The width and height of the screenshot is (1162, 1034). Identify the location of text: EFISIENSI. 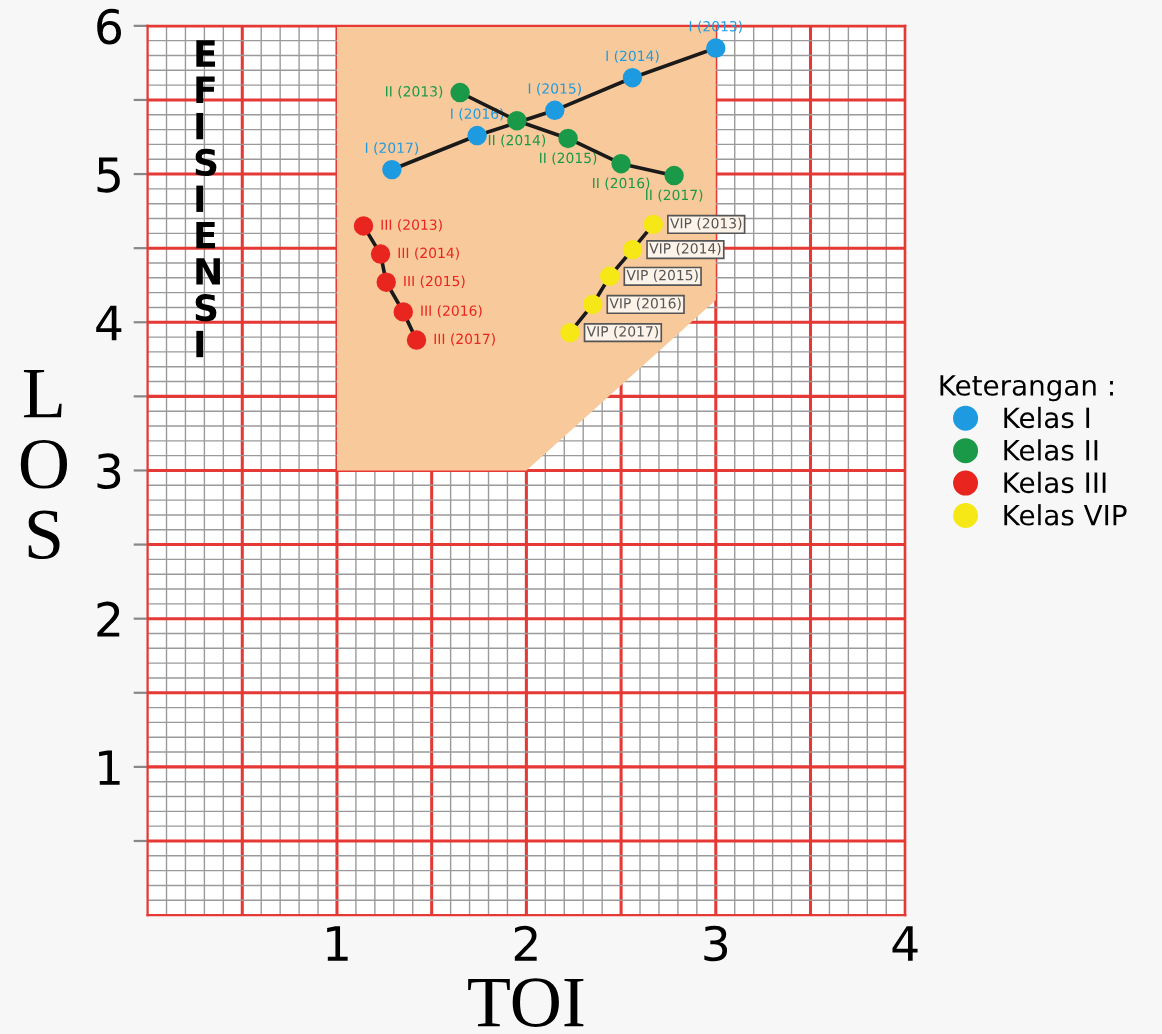
(207, 199).